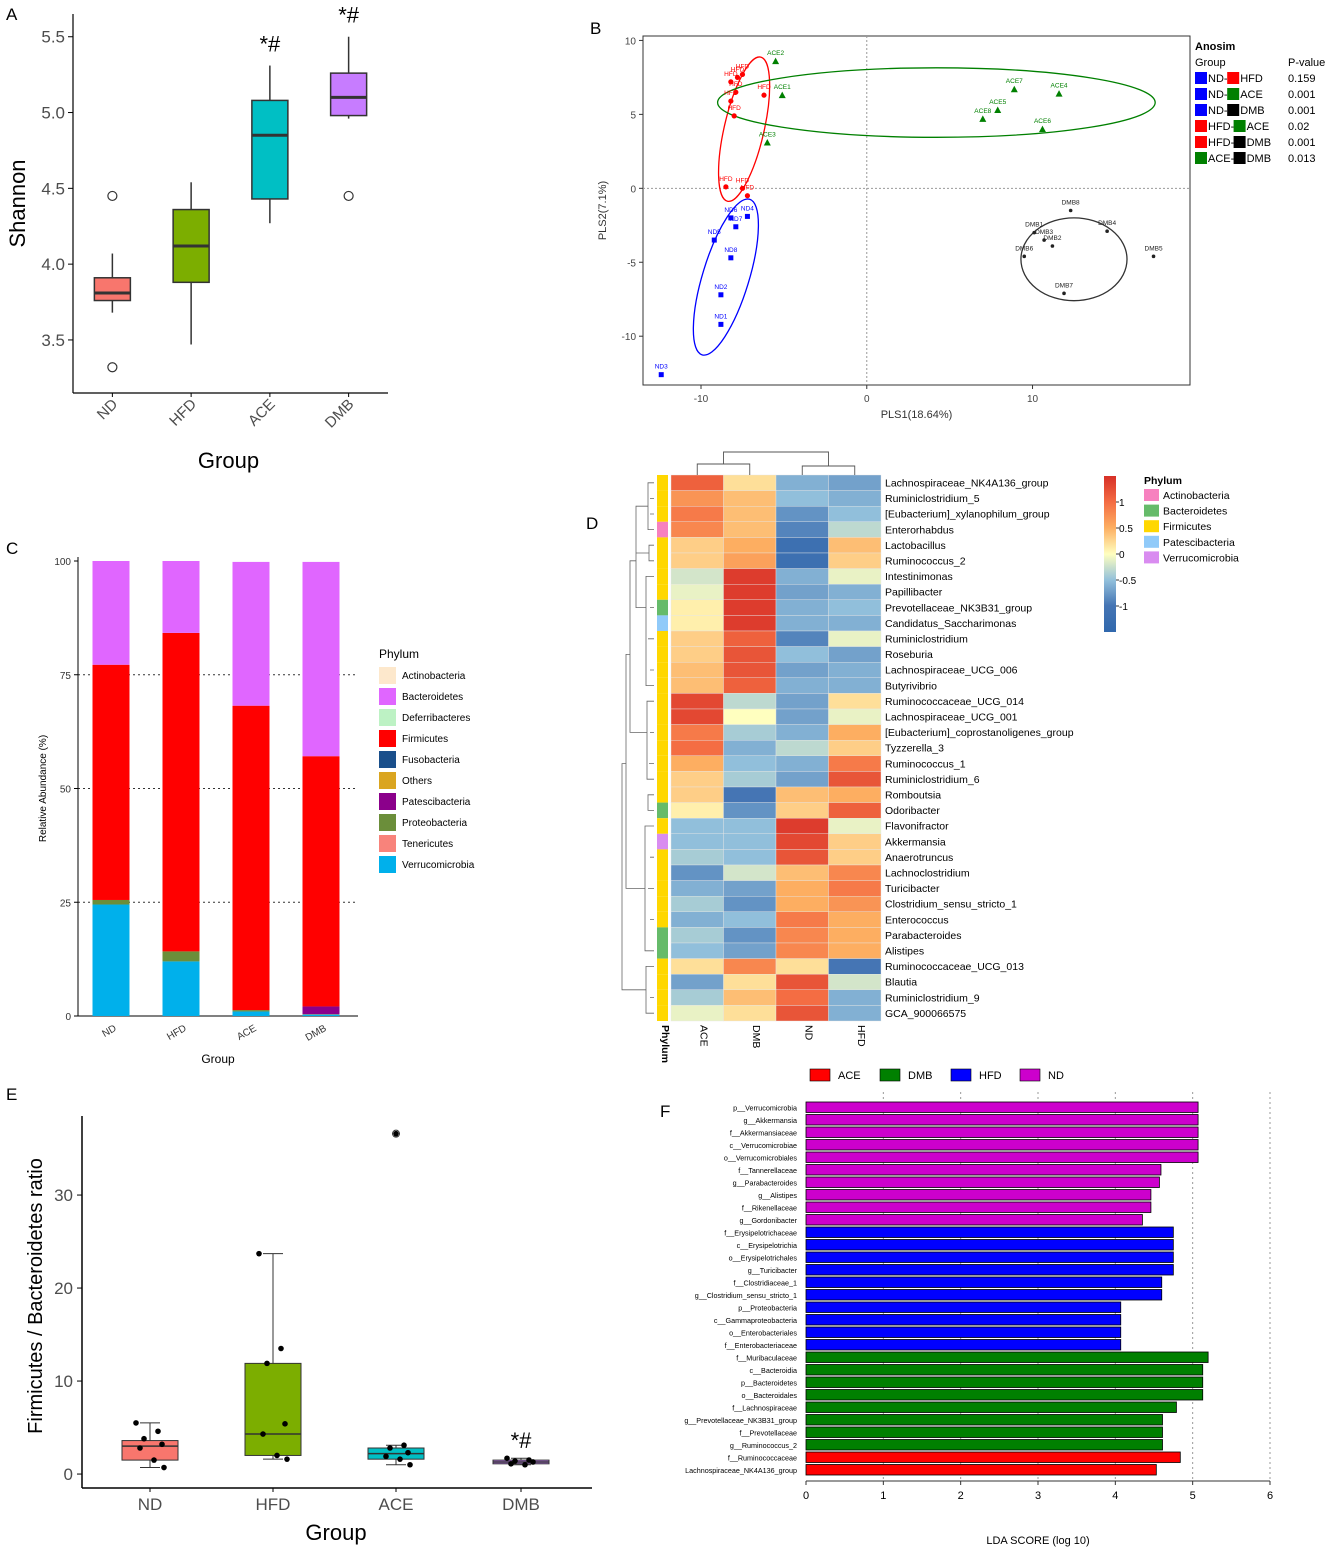 The image size is (1333, 1548). I want to click on bar-segment-firmicutes, so click(181, 792).